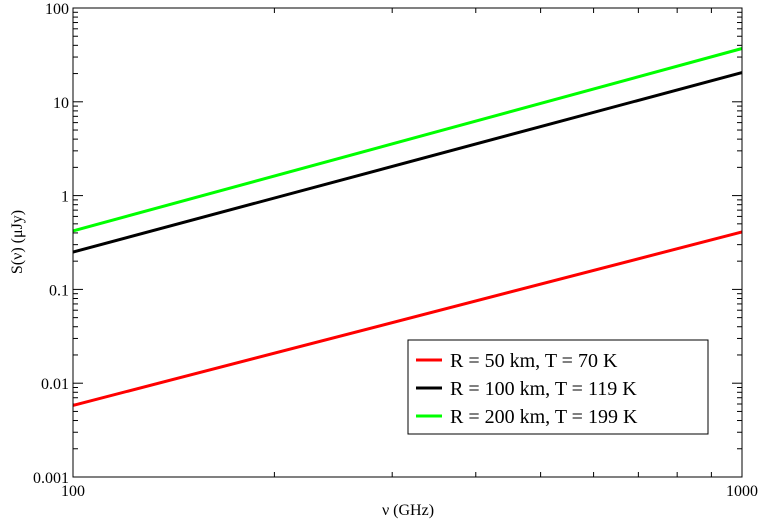 This screenshot has height=522, width=763. What do you see at coordinates (544, 417) in the screenshot?
I see `legend-label: R = 200 km, T = 199 K` at bounding box center [544, 417].